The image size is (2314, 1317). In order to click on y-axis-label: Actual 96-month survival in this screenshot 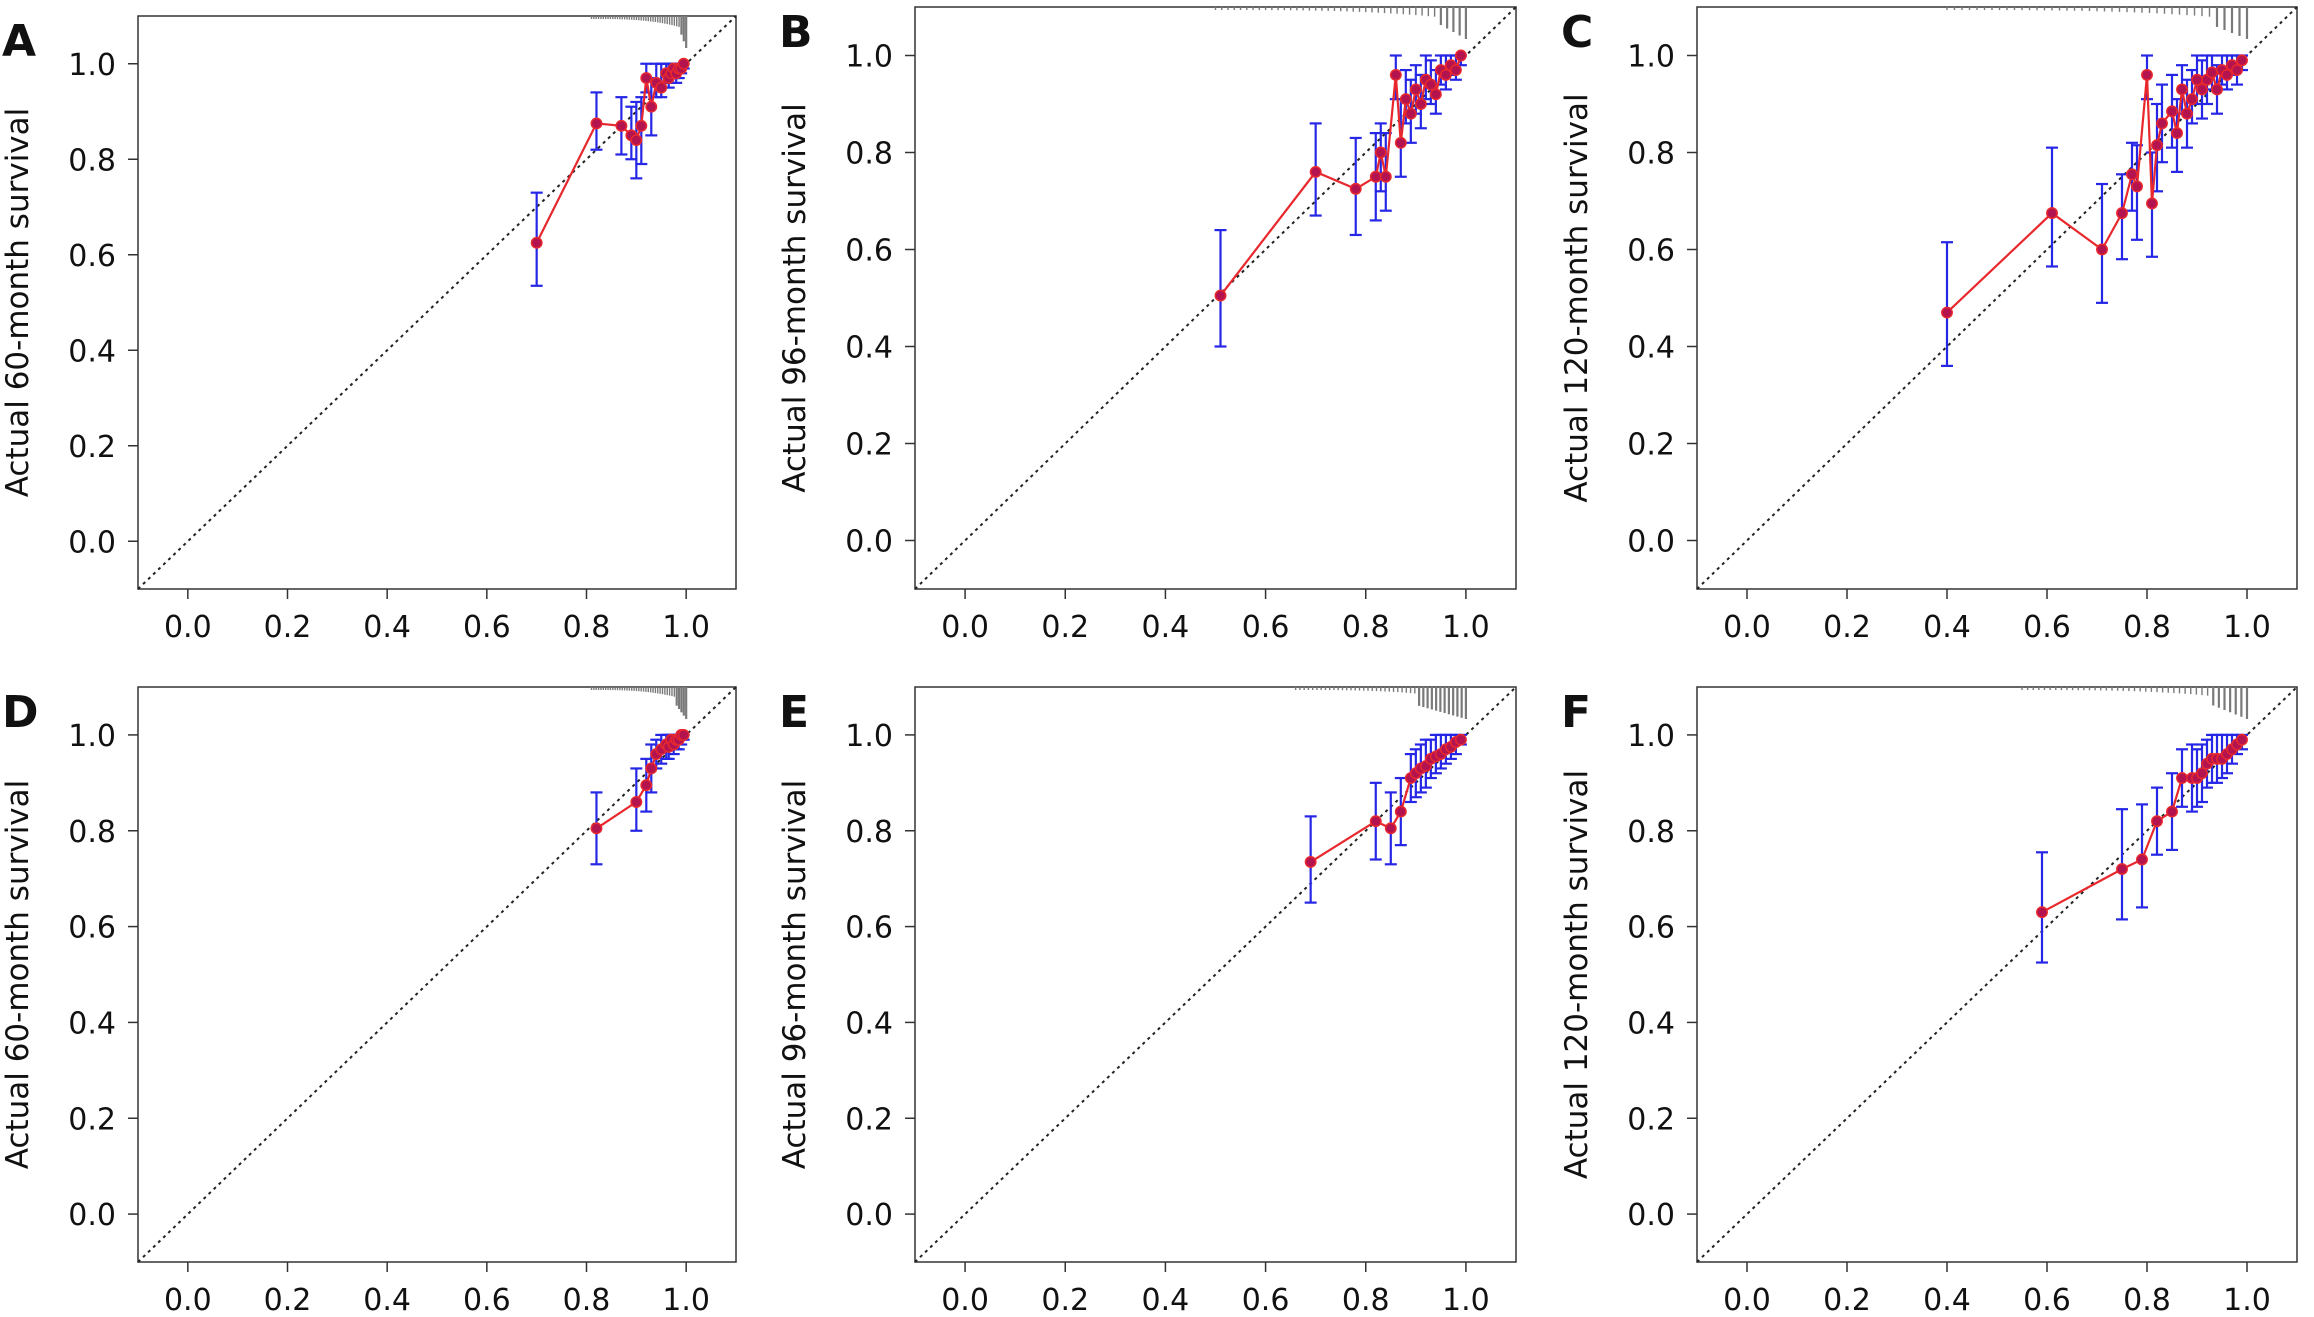, I will do `click(795, 975)`.